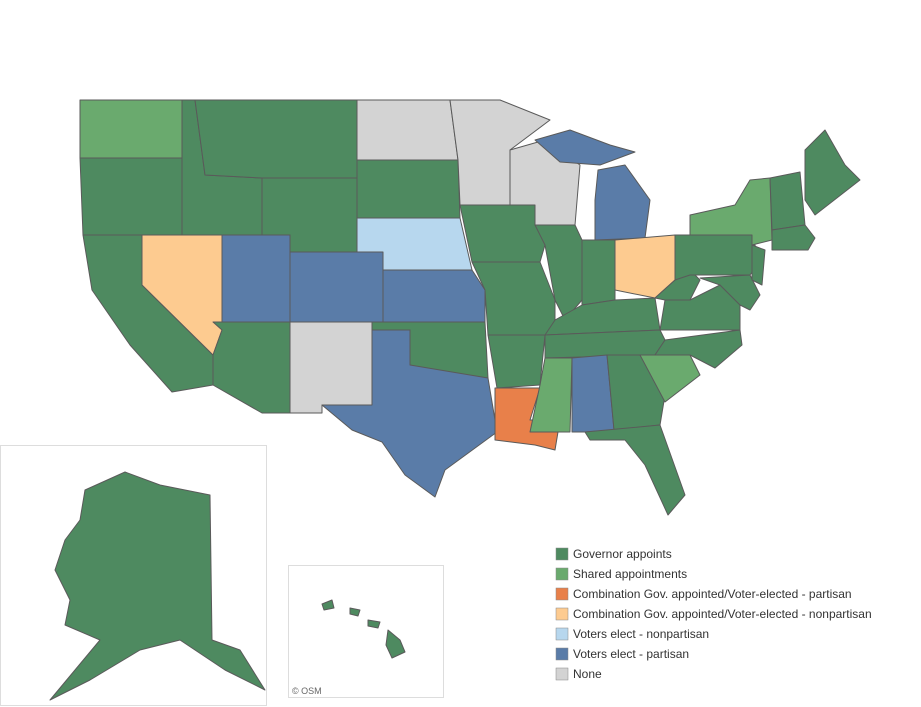  I want to click on attribution: © OSM, so click(307, 691).